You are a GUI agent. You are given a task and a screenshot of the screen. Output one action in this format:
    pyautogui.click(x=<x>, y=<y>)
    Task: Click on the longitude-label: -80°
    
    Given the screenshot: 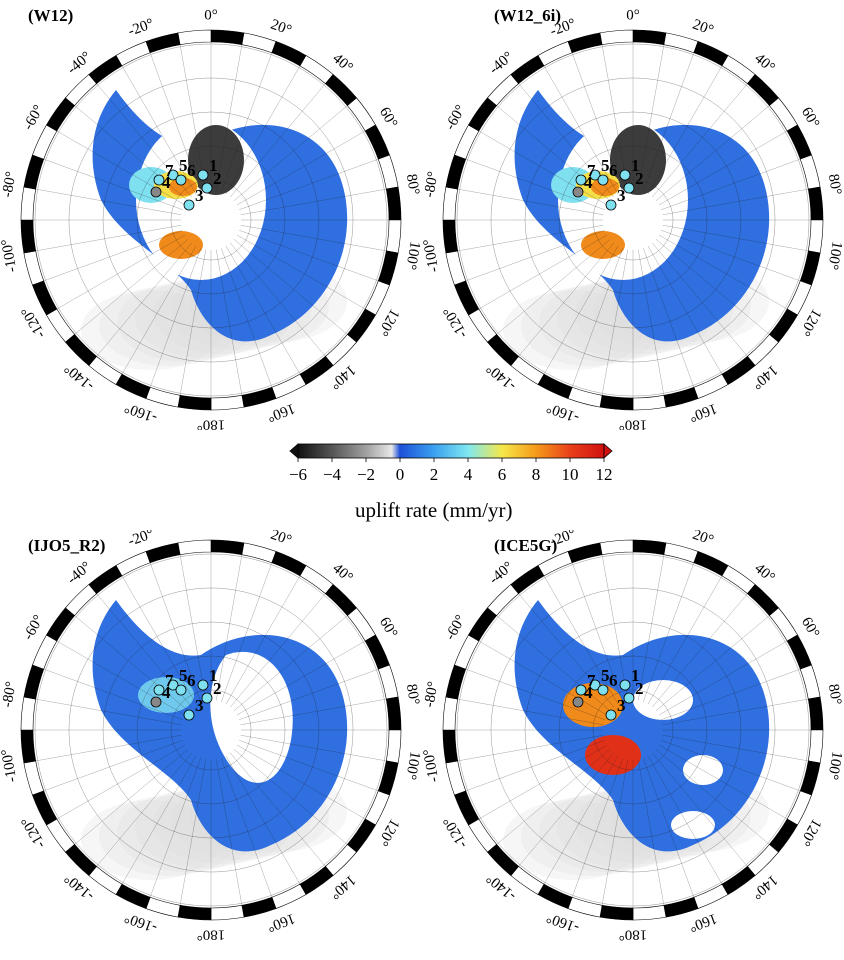 What is the action you would take?
    pyautogui.click(x=10, y=184)
    